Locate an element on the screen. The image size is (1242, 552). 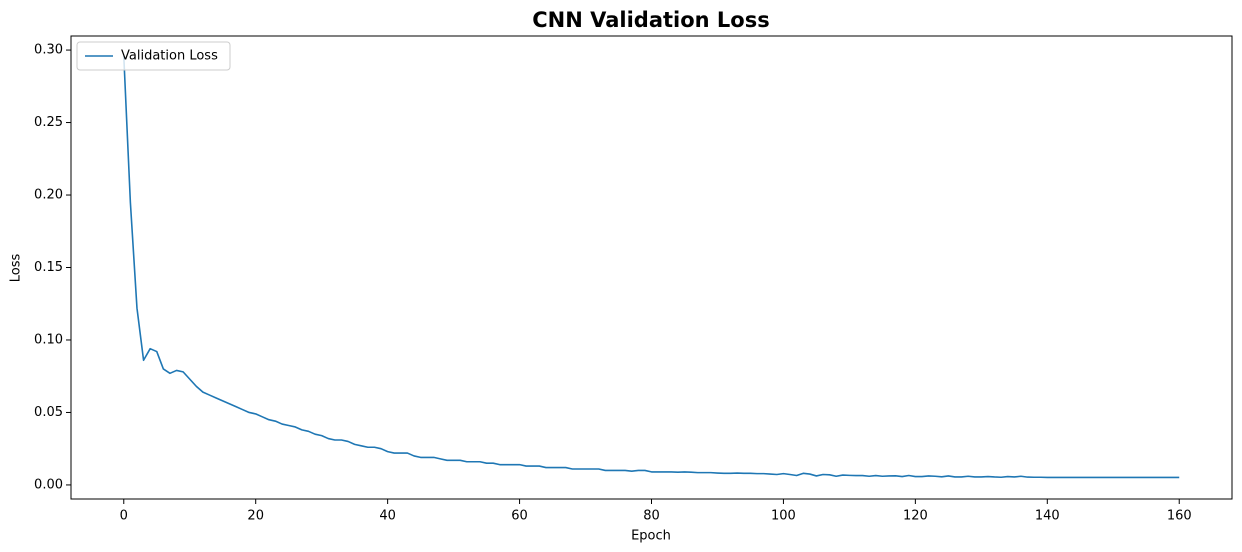
y-tick-label: 0.25 is located at coordinates (48, 122).